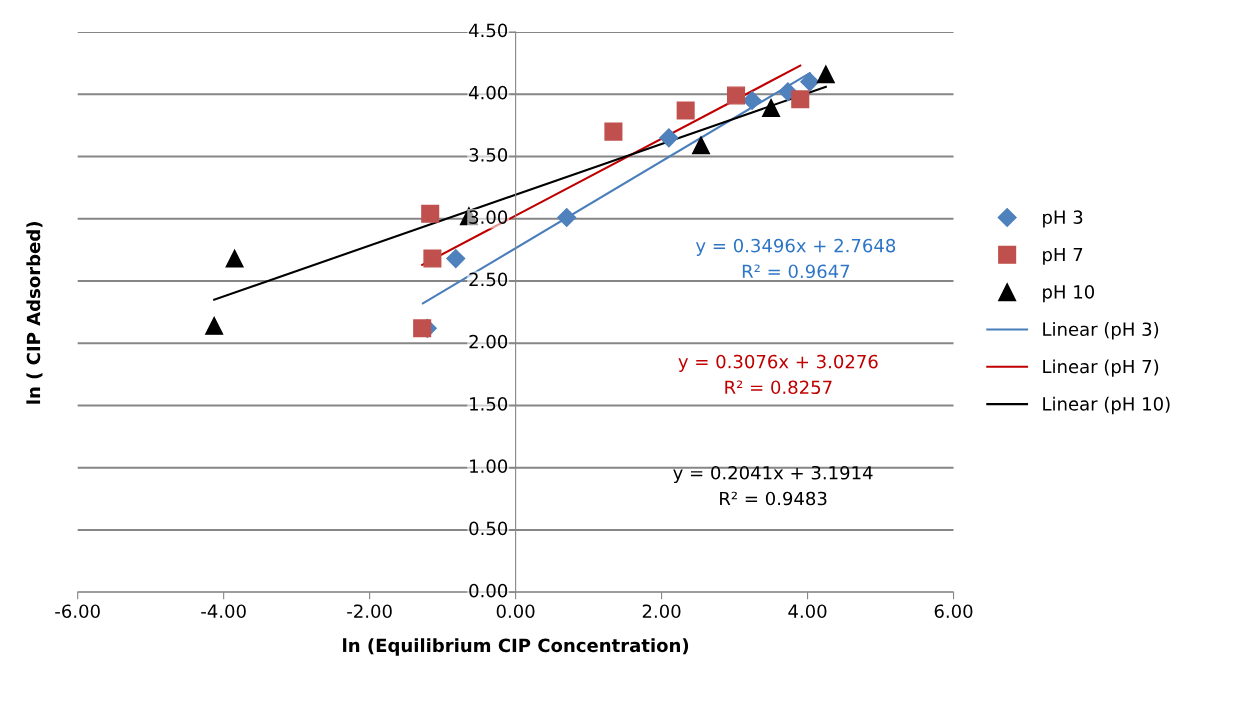 This screenshot has width=1253, height=711. I want to click on legend-label: pH 10, so click(1069, 294).